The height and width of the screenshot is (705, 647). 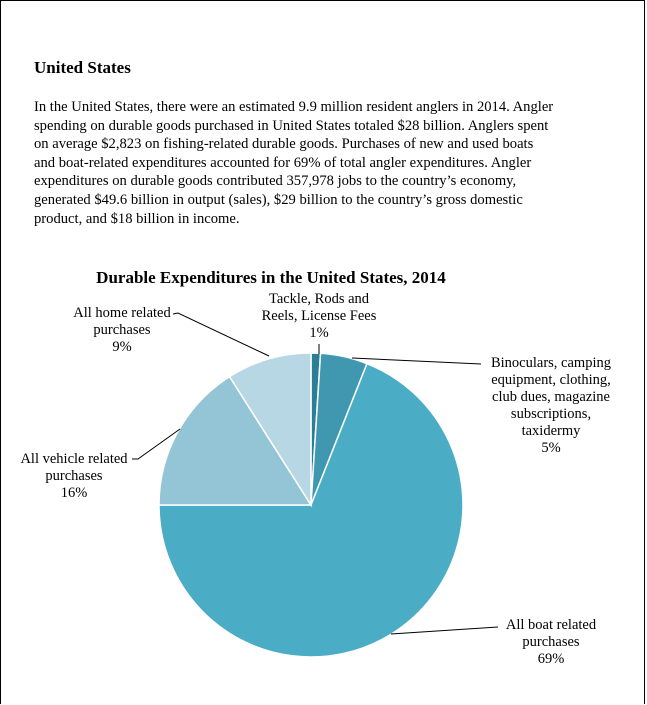 I want to click on slice-label-line: 69%, so click(x=551, y=659).